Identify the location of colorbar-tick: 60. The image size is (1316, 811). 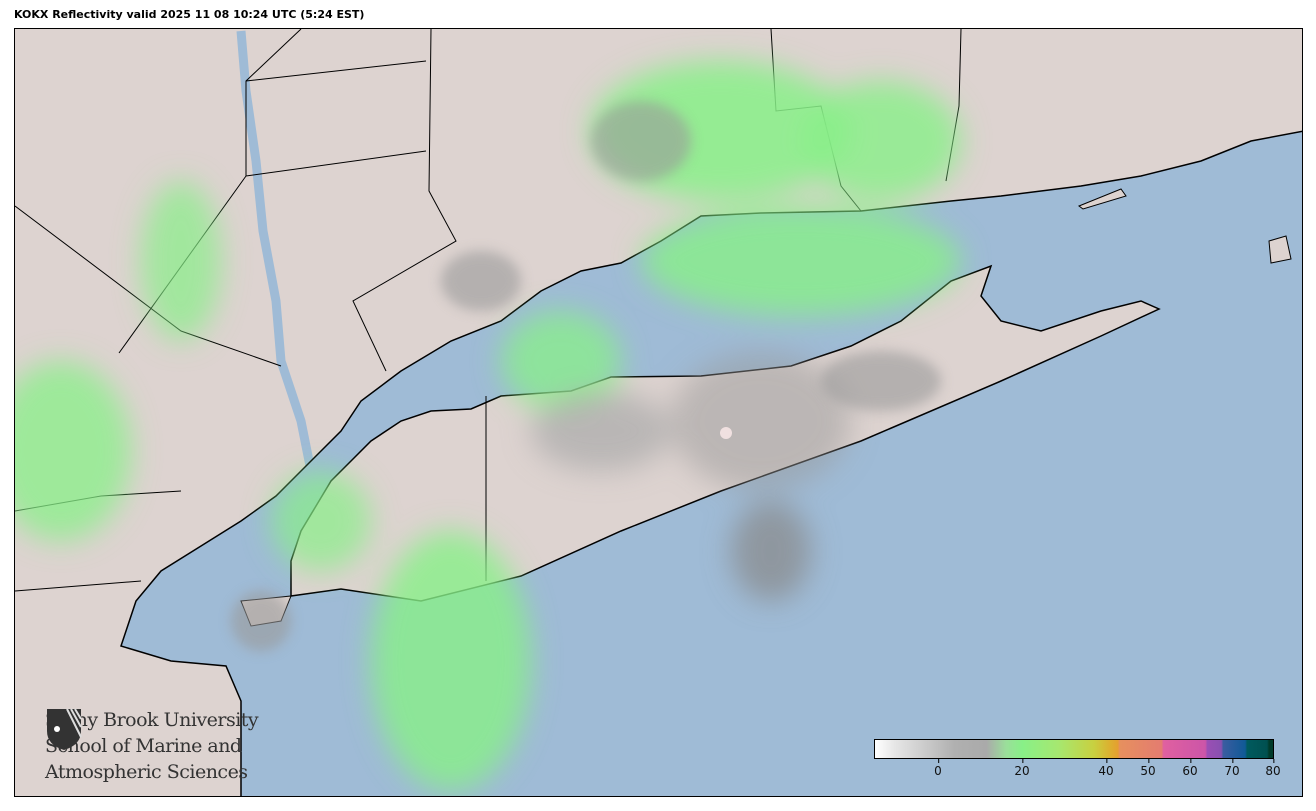
(1190, 768).